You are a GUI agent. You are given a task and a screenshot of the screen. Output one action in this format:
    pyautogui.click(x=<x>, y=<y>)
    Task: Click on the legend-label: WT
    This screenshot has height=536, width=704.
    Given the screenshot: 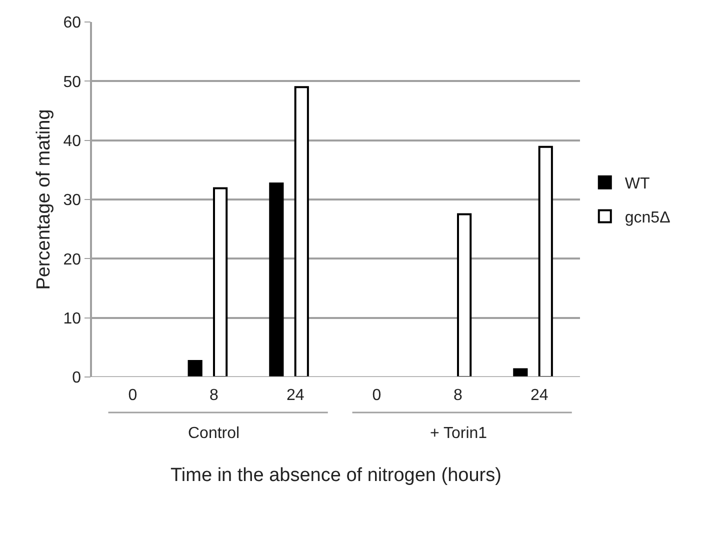 What is the action you would take?
    pyautogui.click(x=637, y=184)
    